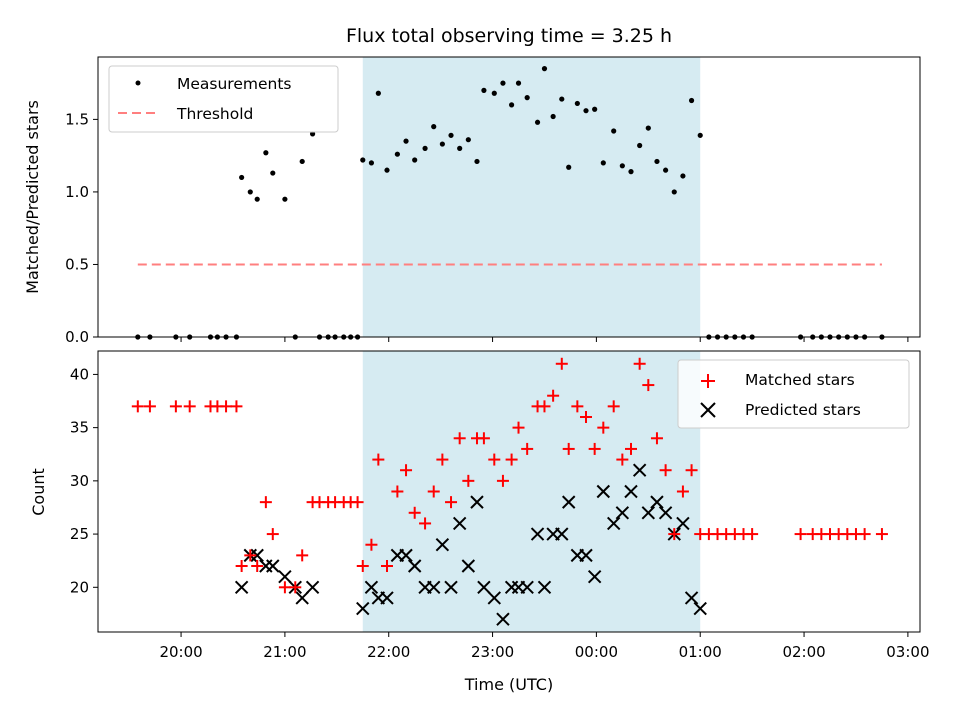 This screenshot has height=724, width=960. Describe the element at coordinates (180, 652) in the screenshot. I see `x-tick-label: 20:00` at that location.